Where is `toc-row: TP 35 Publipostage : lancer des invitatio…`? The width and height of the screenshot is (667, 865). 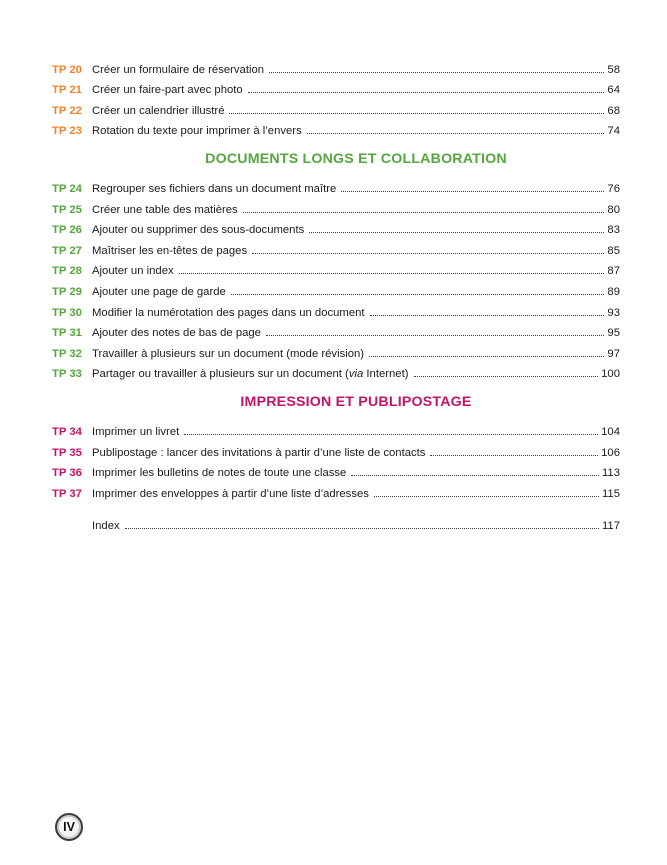
toc-row: TP 35 Publipostage : lancer des invitatio… is located at coordinates (336, 450).